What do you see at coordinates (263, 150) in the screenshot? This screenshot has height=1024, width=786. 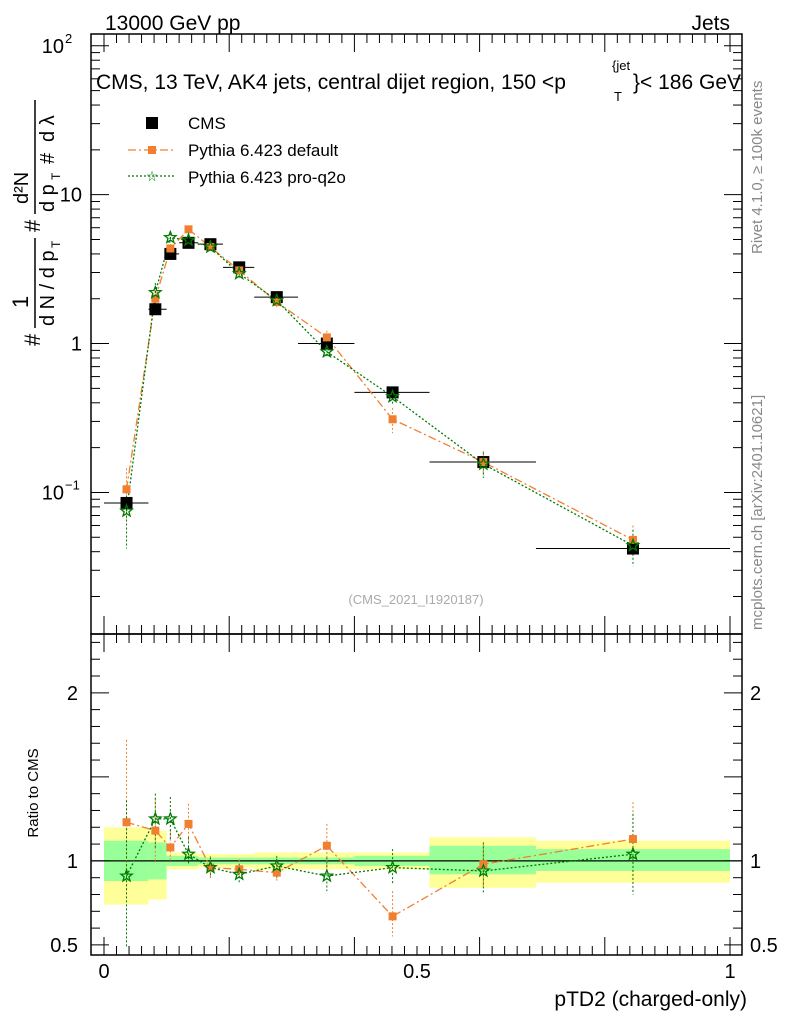 I see `legend-default-label: Pythia 6.423 default` at bounding box center [263, 150].